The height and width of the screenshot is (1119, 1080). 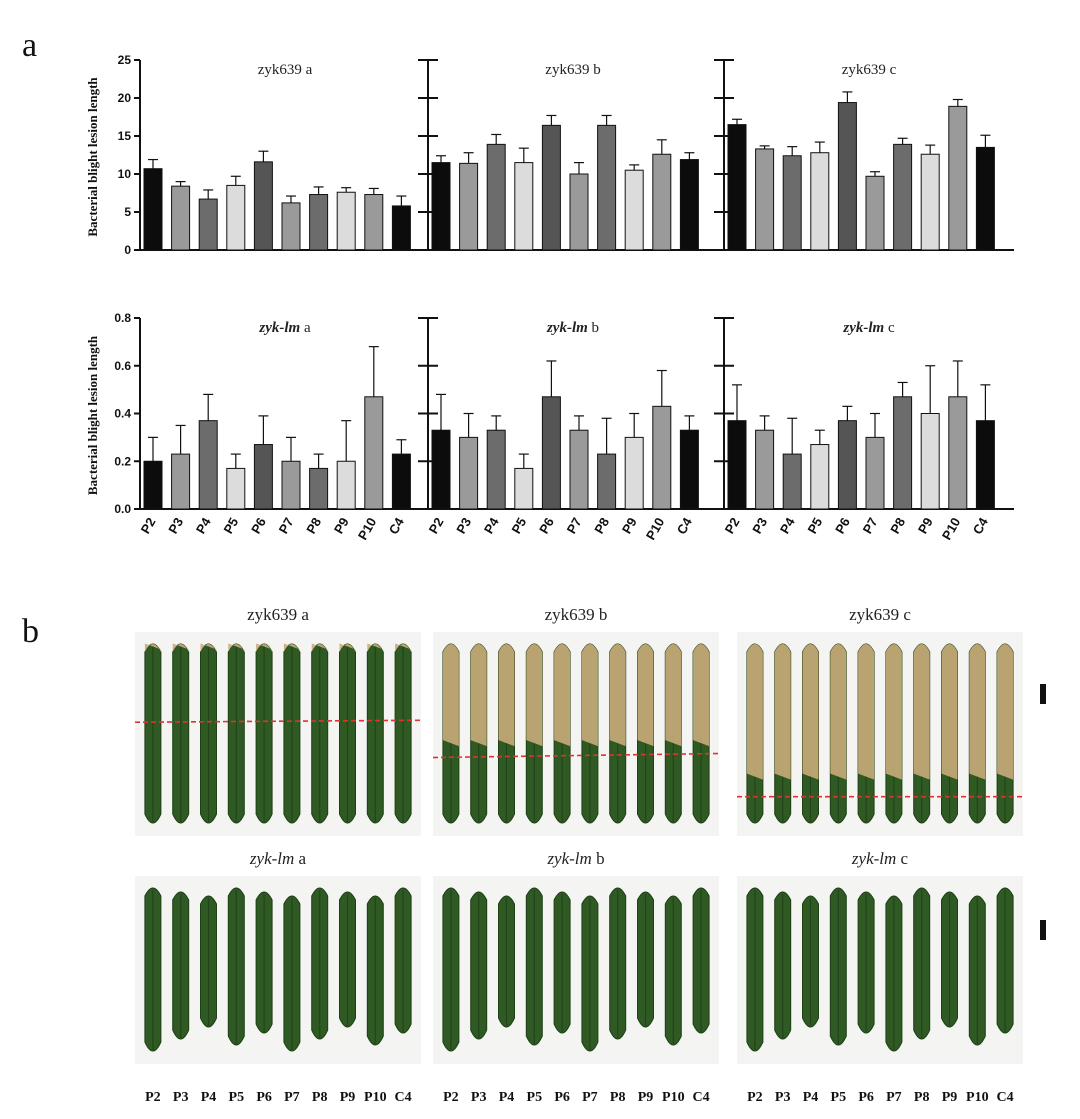 What do you see at coordinates (92, 415) in the screenshot?
I see `y-axis-label: Bacterial blight lesion length` at bounding box center [92, 415].